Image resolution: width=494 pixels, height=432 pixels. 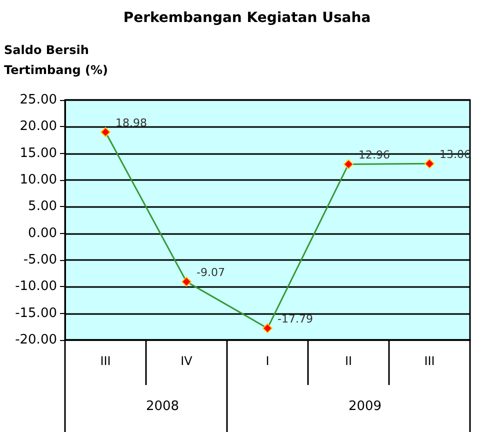 I want to click on y-tick-label: 25.00, so click(x=38, y=100).